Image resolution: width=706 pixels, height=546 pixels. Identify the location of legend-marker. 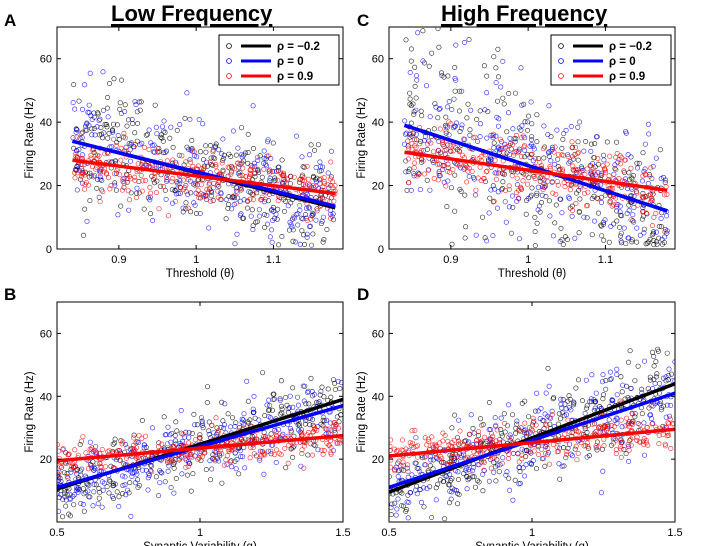
(561, 76).